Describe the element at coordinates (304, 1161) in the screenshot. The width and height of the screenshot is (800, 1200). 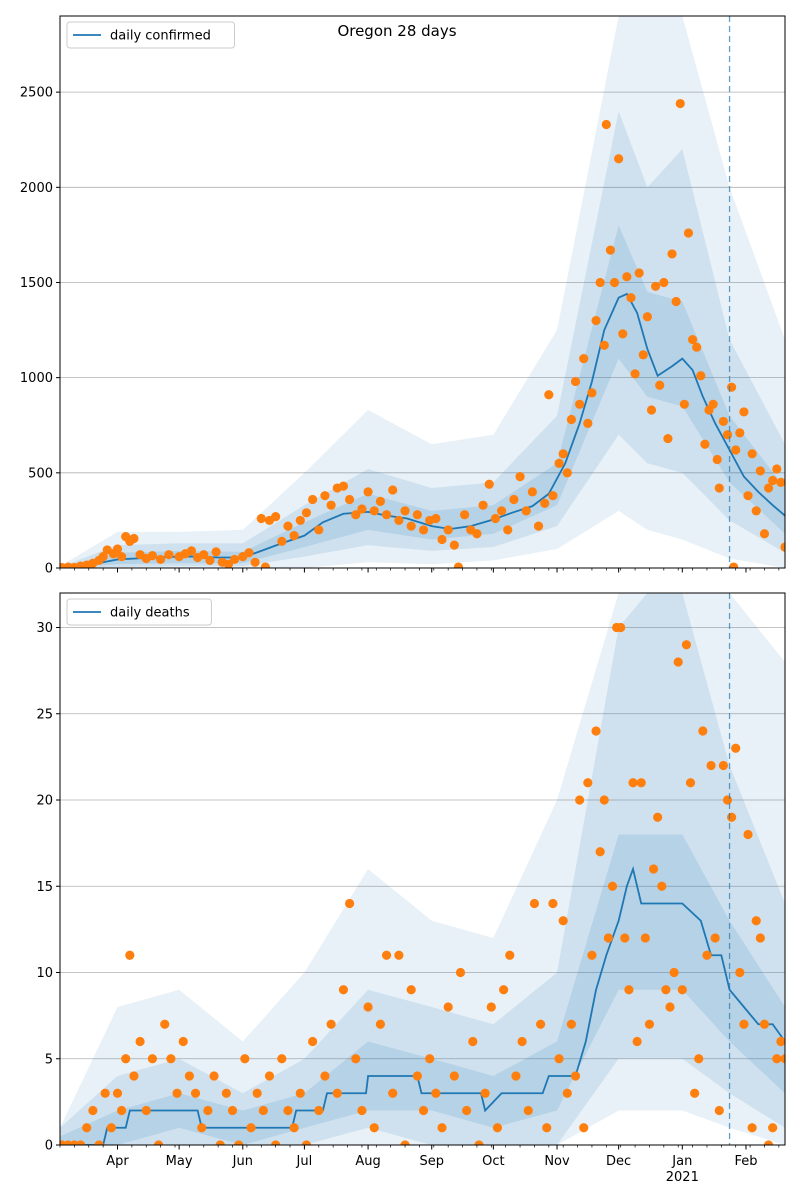
I see `x-tick-label: Jul` at that location.